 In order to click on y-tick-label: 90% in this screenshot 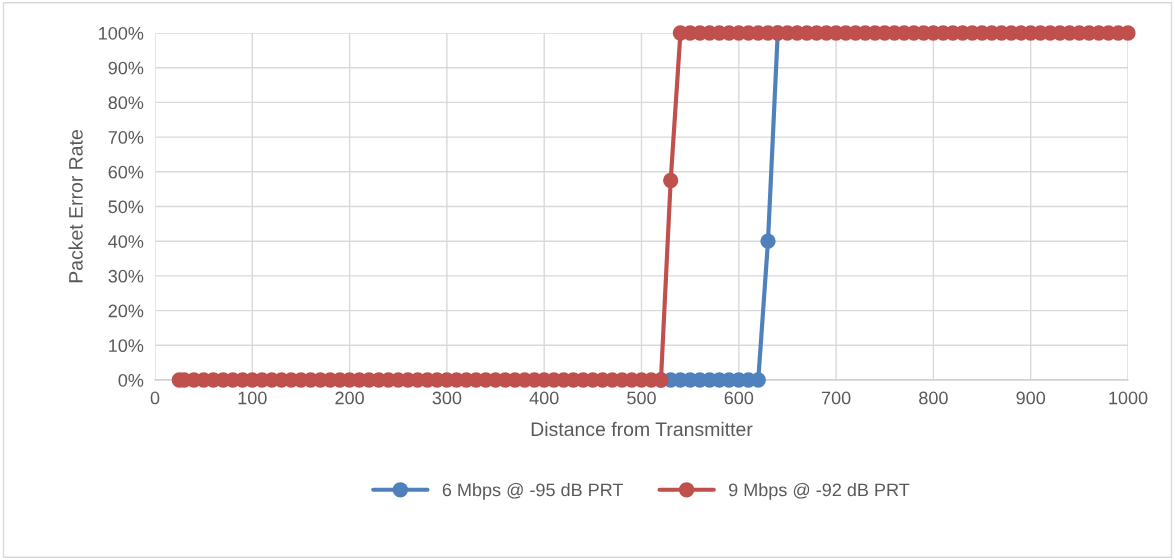, I will do `click(126, 68)`.